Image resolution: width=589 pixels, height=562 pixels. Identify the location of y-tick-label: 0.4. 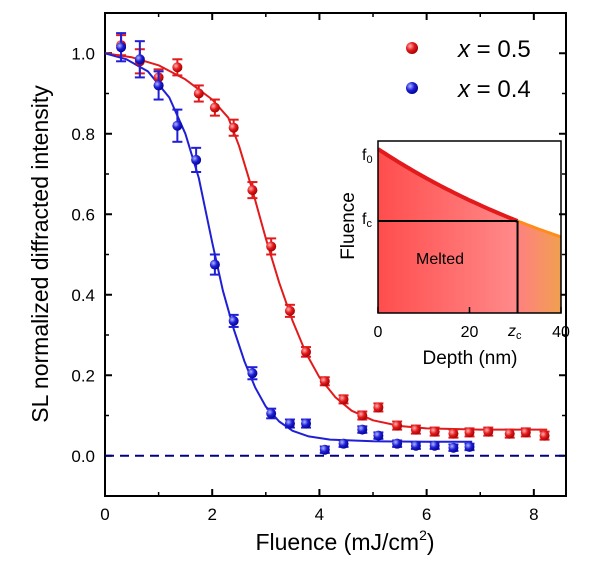
(83, 295).